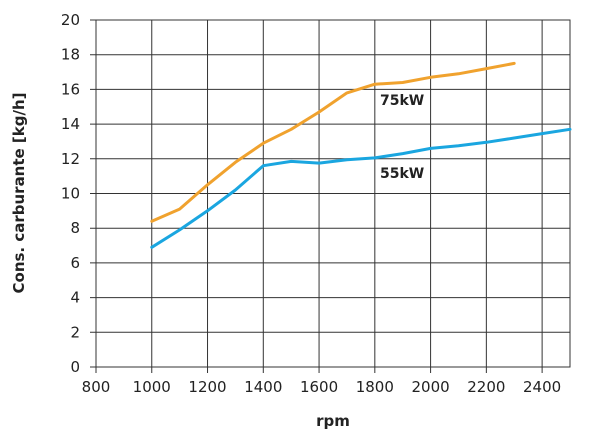  I want to click on x-tick-label: 800, so click(96, 387).